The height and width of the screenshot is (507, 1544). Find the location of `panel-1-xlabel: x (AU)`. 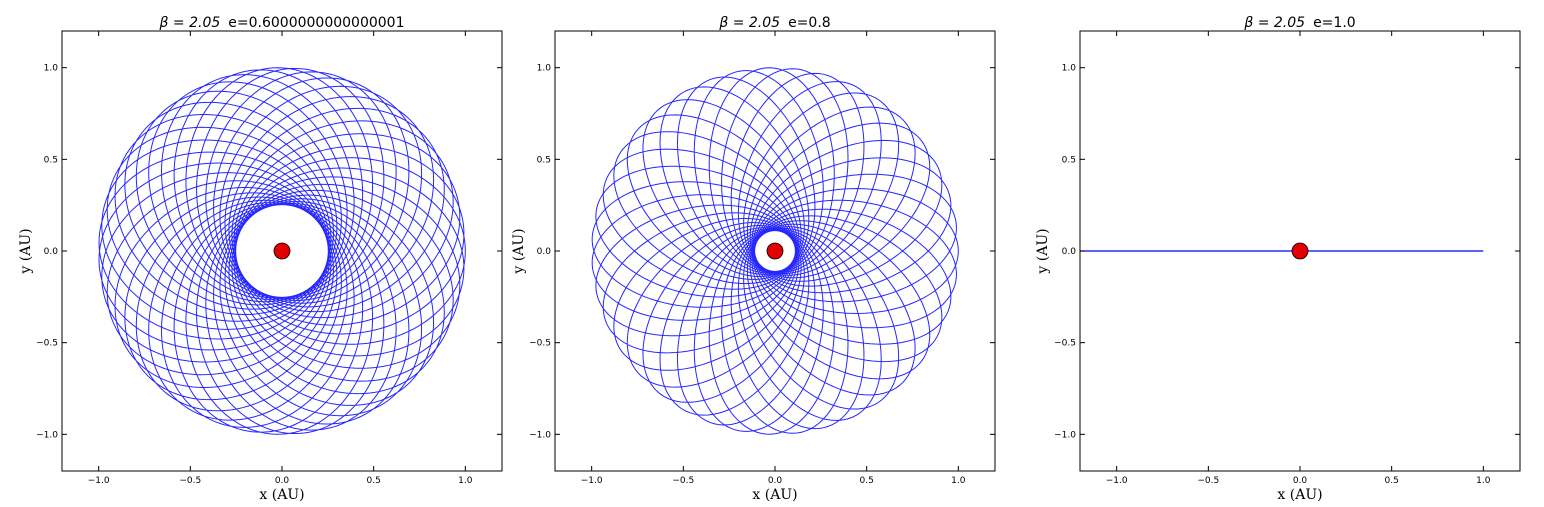

panel-1-xlabel: x (AU) is located at coordinates (281, 495).